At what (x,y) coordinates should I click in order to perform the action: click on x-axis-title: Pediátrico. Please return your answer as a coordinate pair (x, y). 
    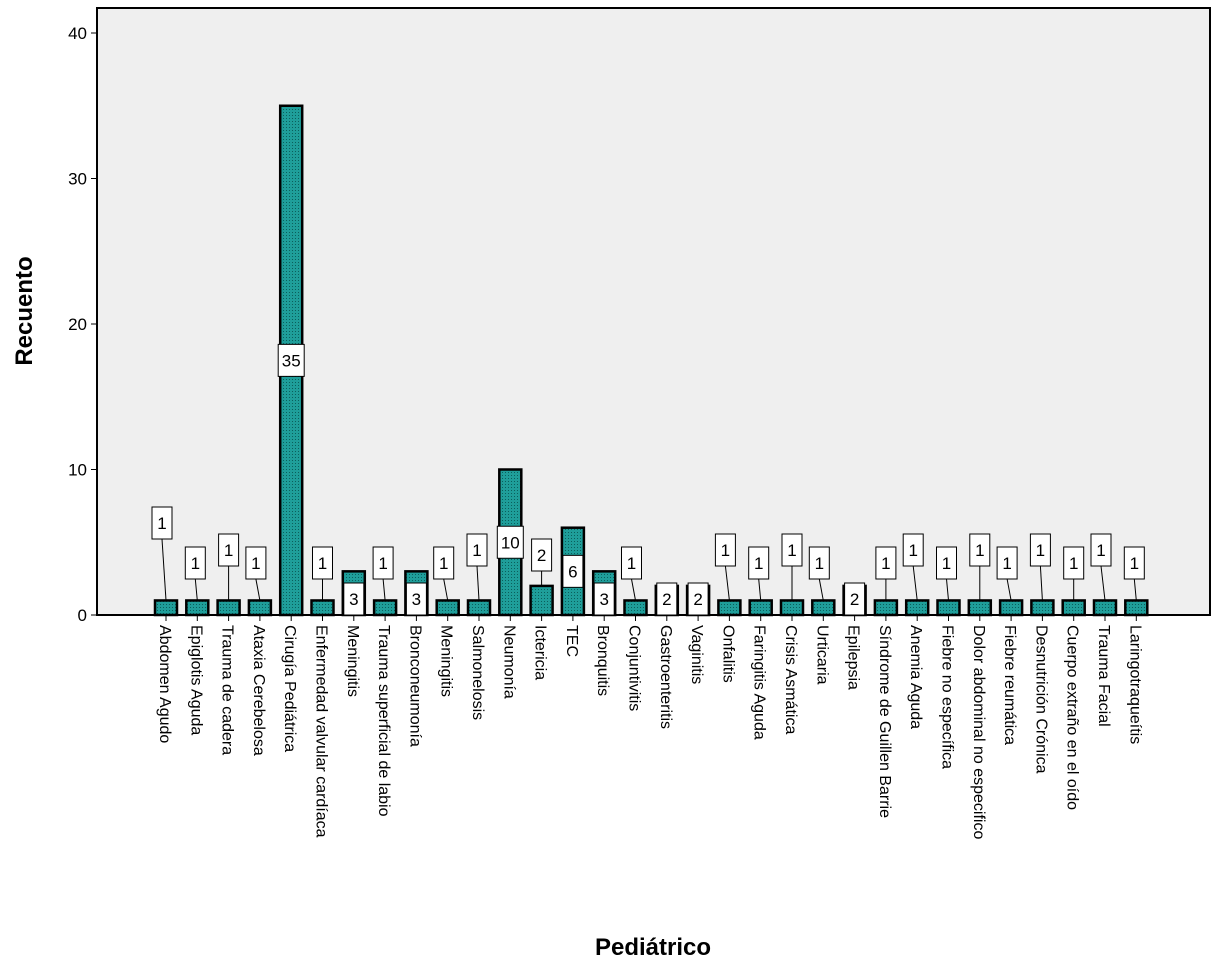
    Looking at the image, I should click on (653, 947).